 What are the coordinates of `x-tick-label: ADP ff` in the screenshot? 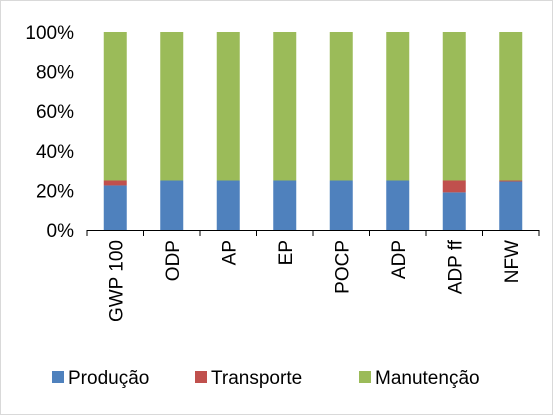 It's located at (455, 266).